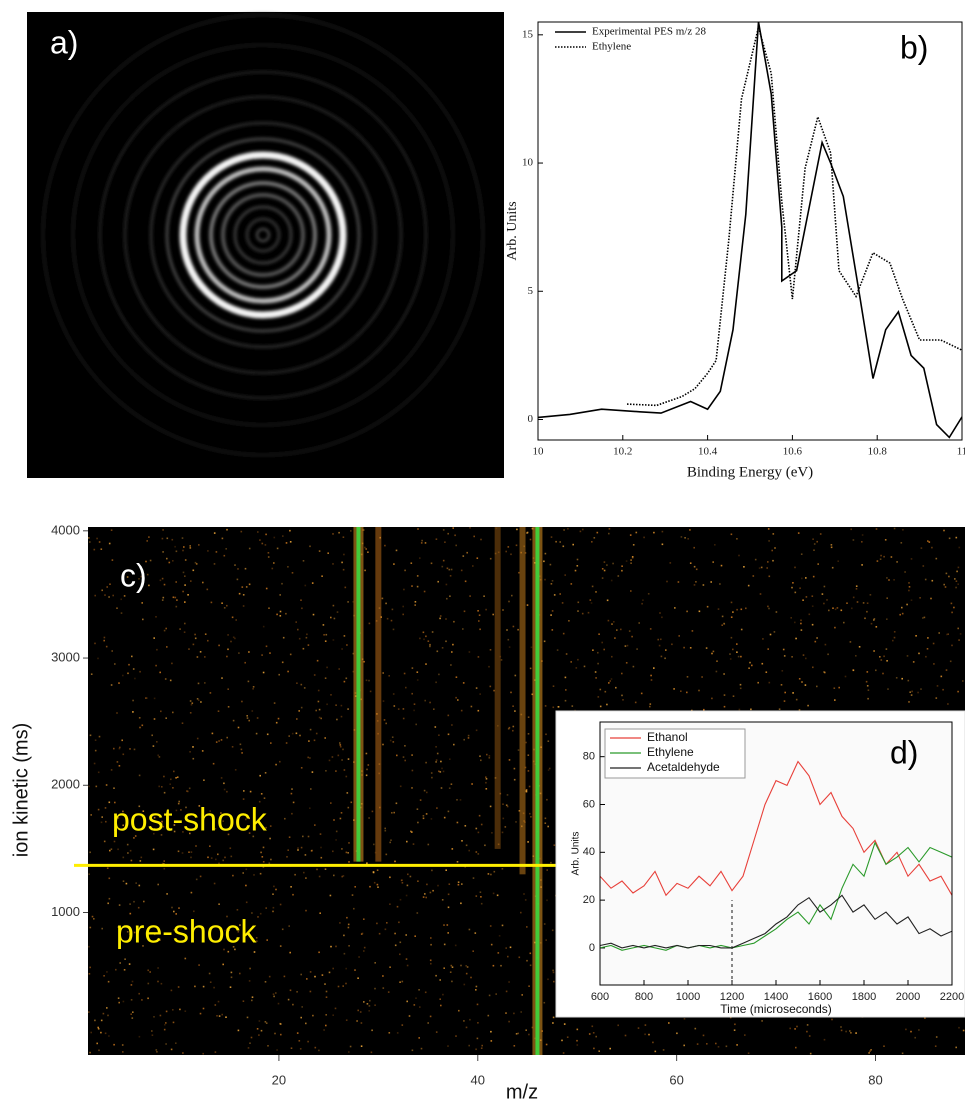  Describe the element at coordinates (670, 752) in the screenshot. I see `legend-label: Ethylene` at that location.